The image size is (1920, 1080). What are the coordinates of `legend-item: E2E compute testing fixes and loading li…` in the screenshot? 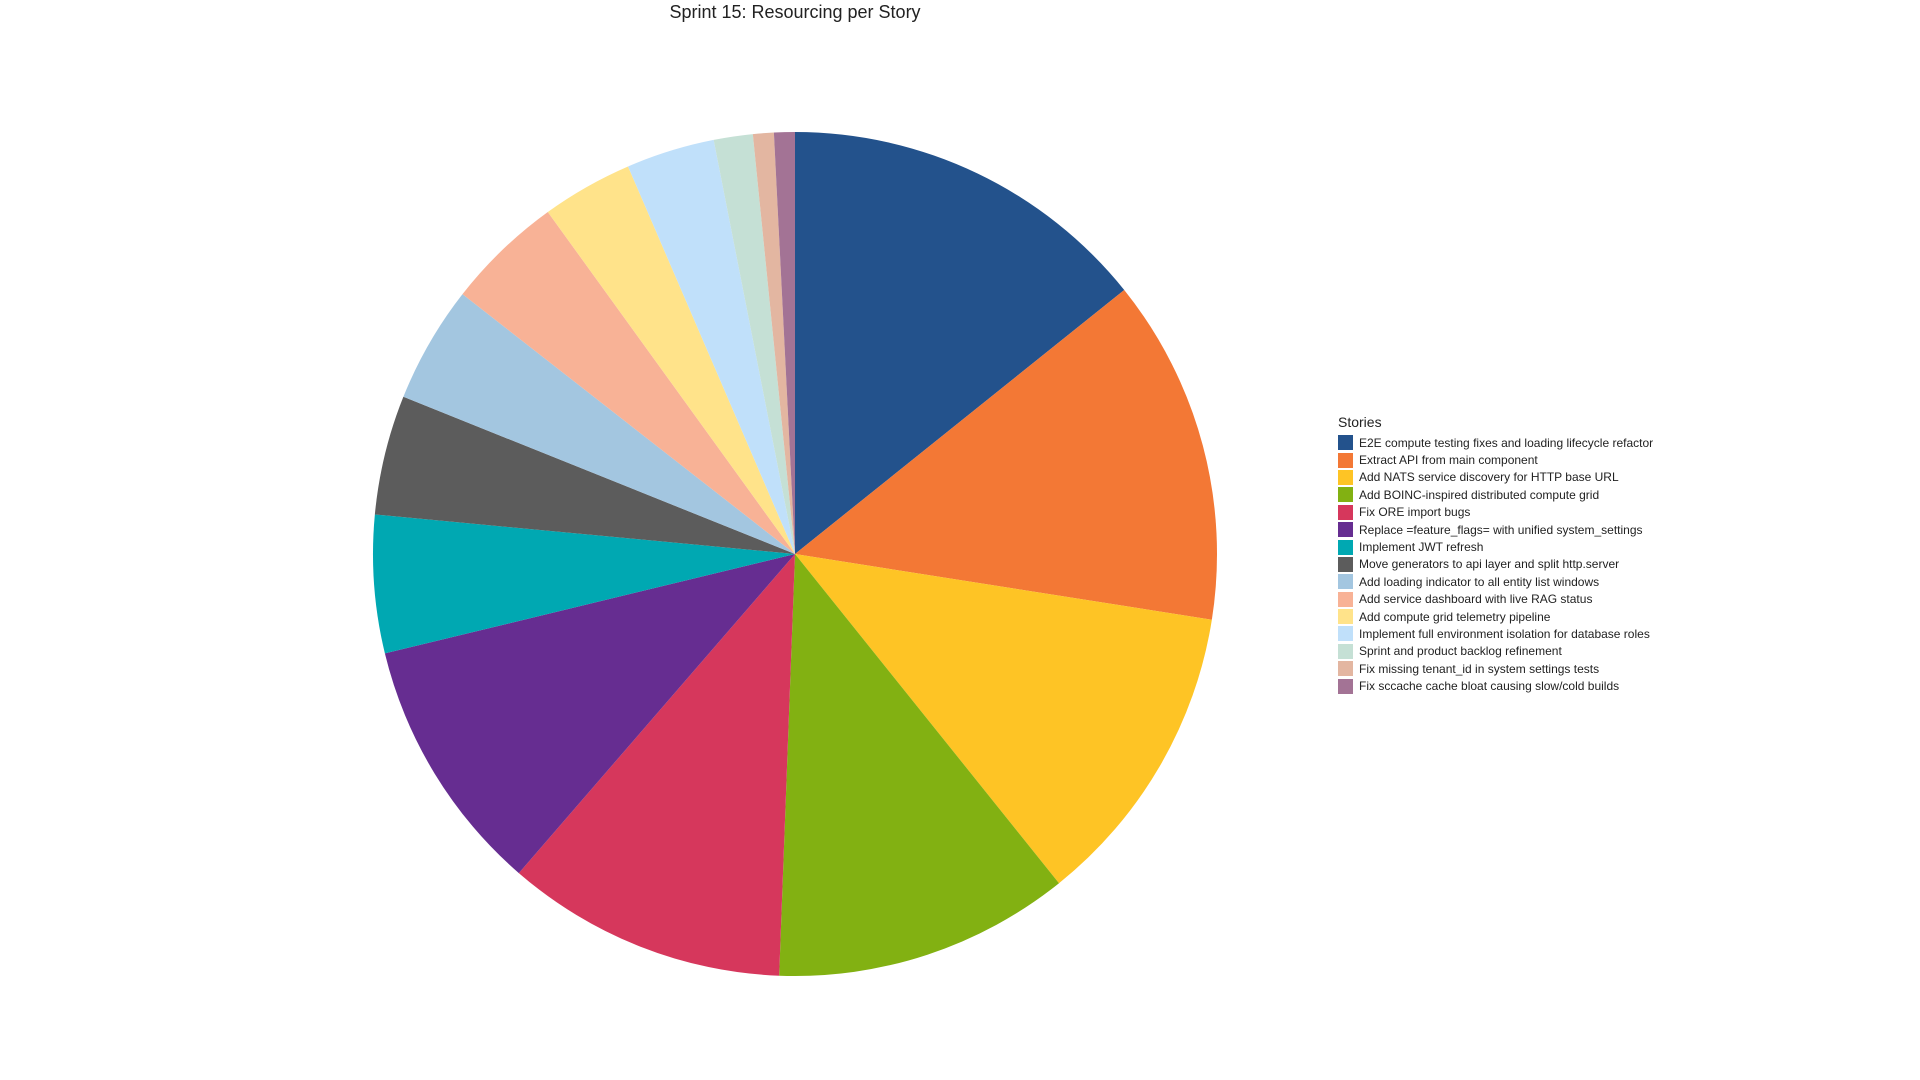 It's located at (1495, 442).